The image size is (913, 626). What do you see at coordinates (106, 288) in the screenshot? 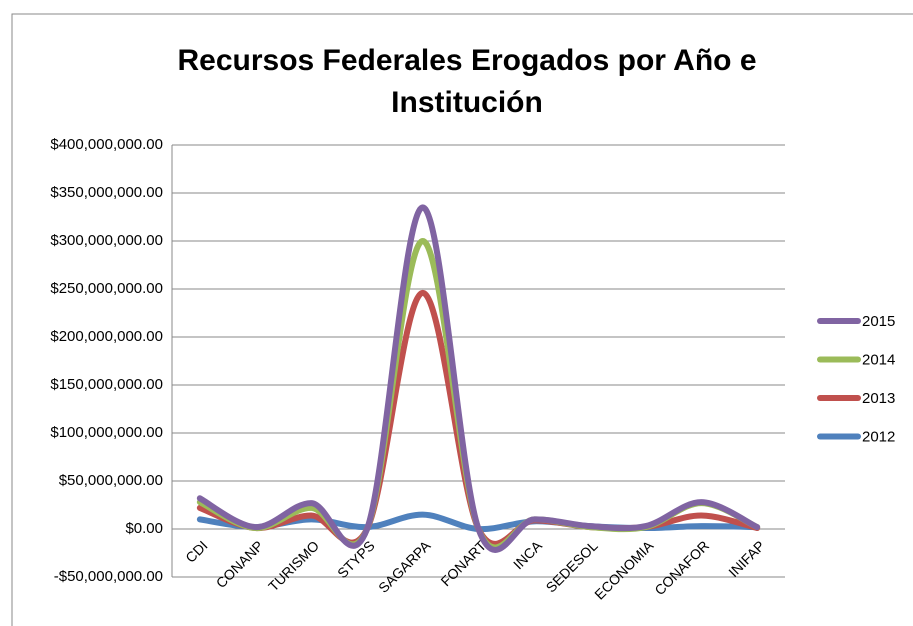
I see `y-tick-label: $250,000,000.00` at bounding box center [106, 288].